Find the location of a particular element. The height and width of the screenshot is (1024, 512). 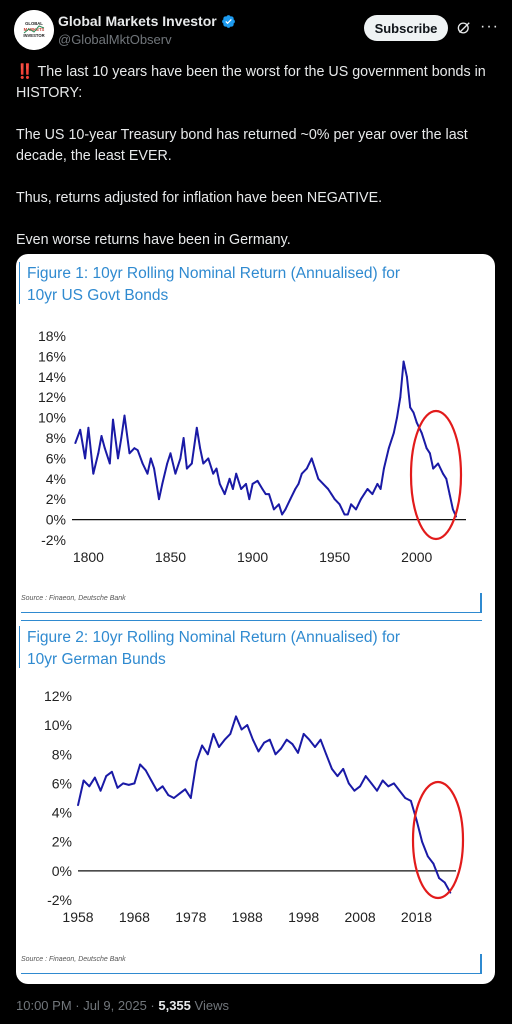

y-tick-label: 18% is located at coordinates (52, 336).